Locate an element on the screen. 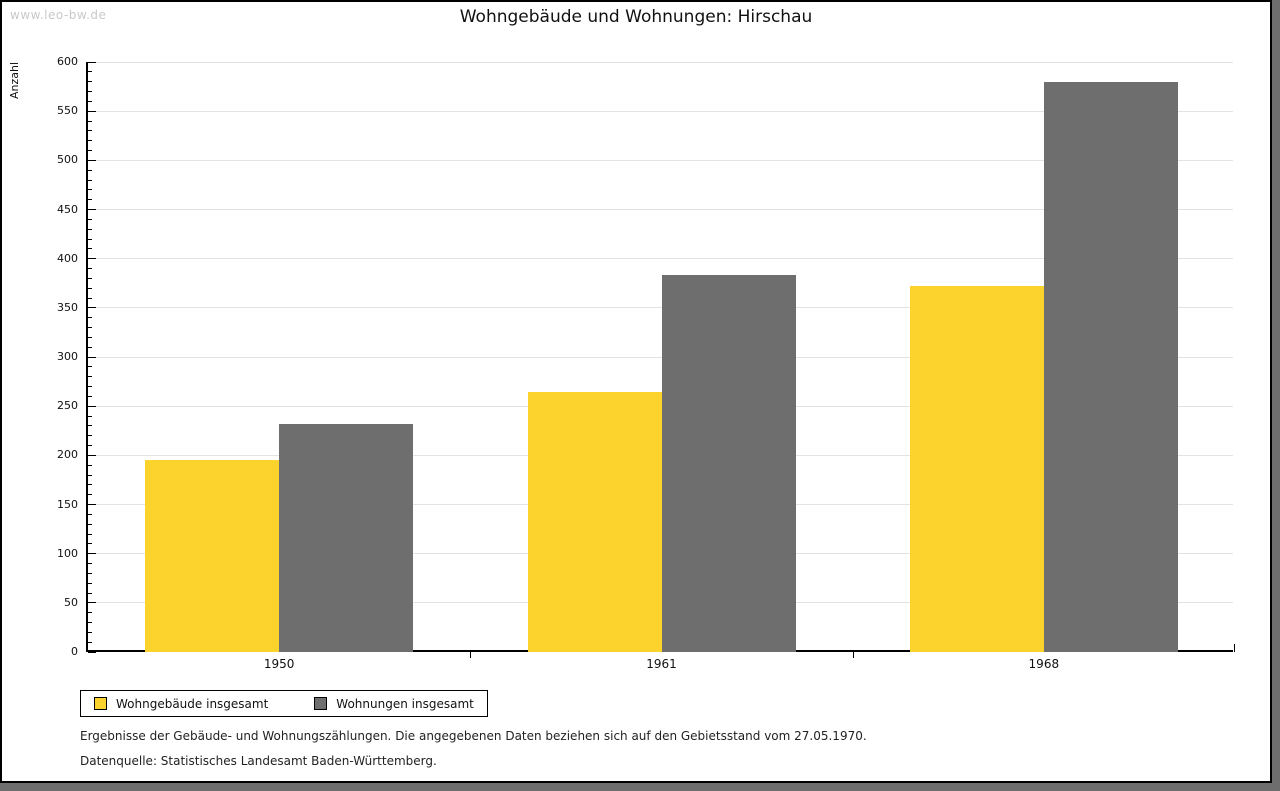  y-tick-label: 100 is located at coordinates (67, 553).